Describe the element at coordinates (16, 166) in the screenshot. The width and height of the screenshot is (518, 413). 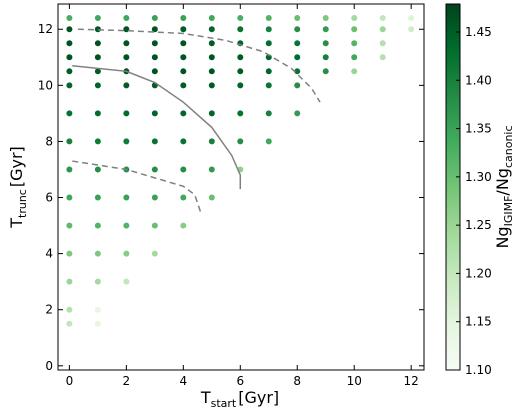
I see `y-label-unit: [Gyr]` at that location.